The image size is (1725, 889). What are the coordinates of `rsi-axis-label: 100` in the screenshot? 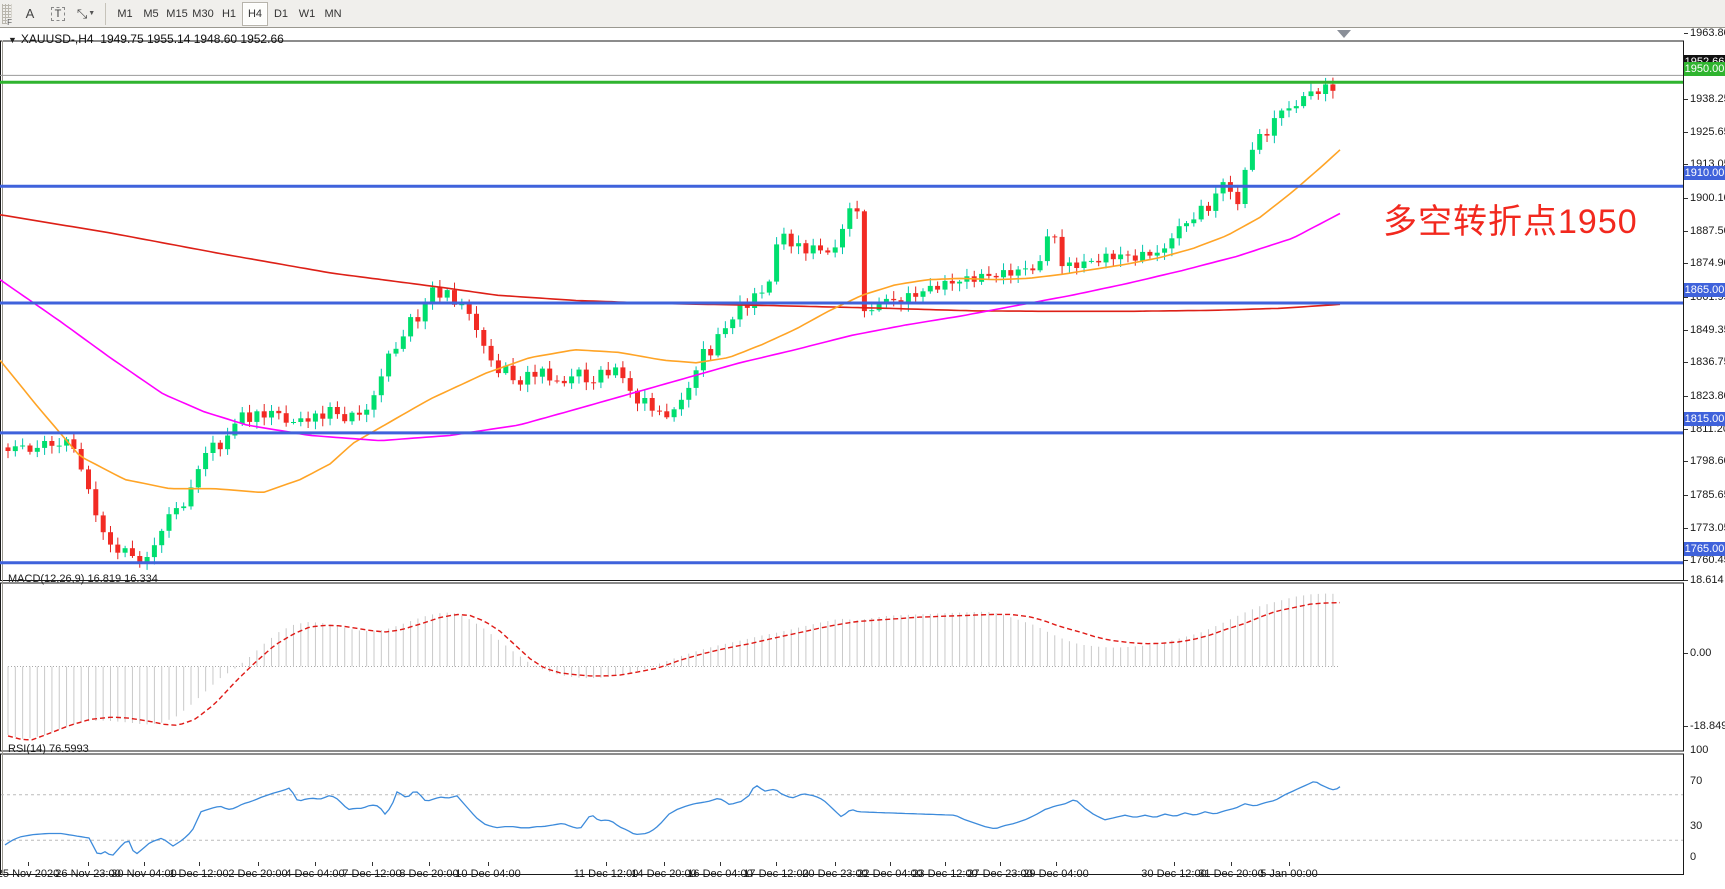 It's located at (1699, 749).